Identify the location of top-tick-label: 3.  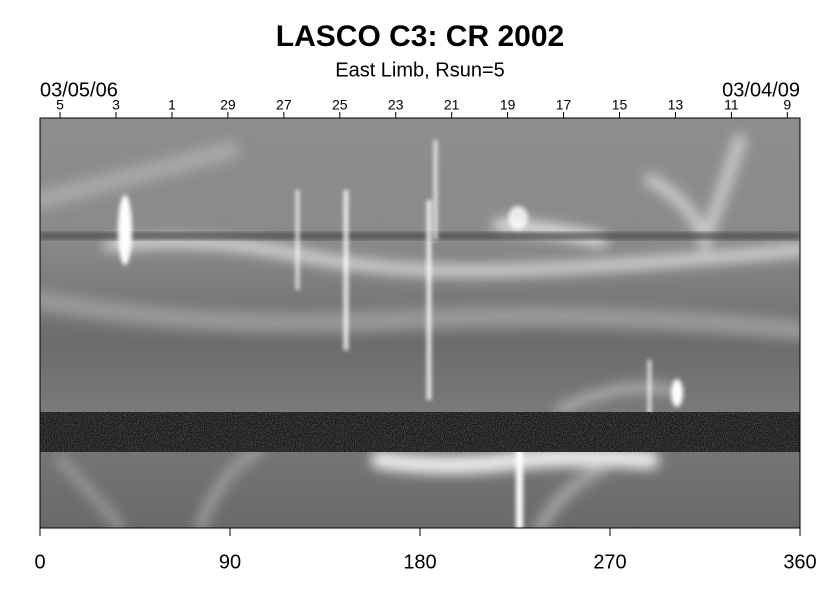
(116, 105).